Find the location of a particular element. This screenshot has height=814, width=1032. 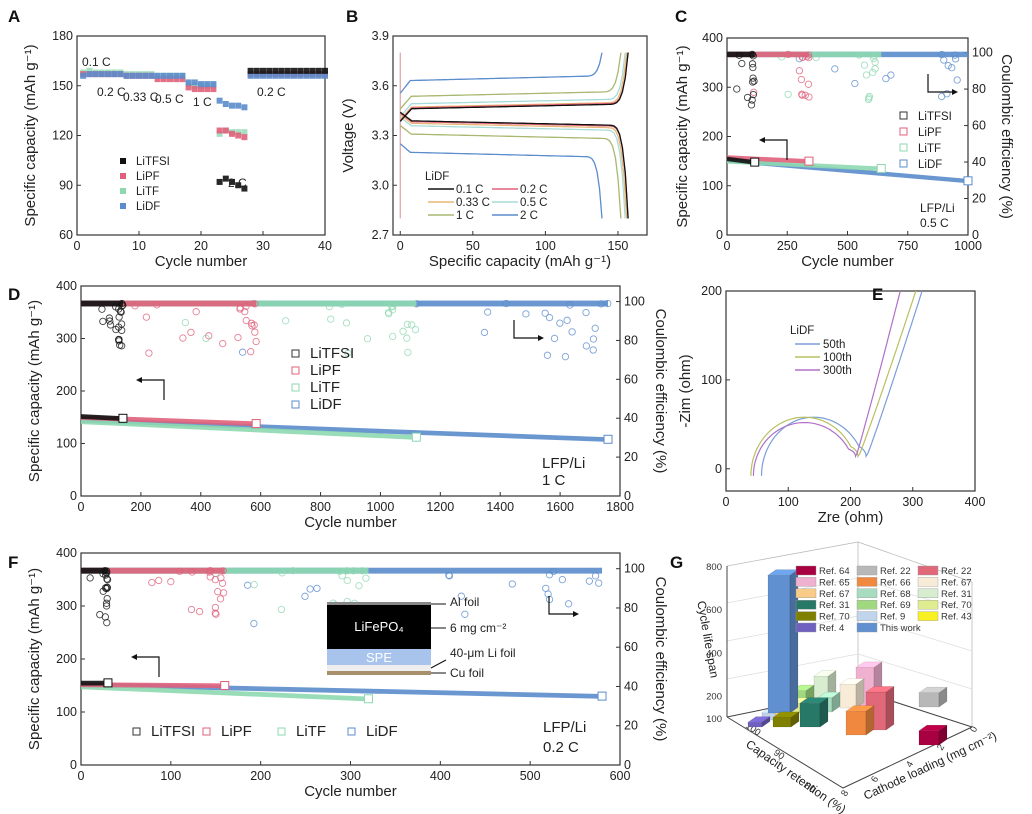

legend-label: Ref. 64 is located at coordinates (834, 571).